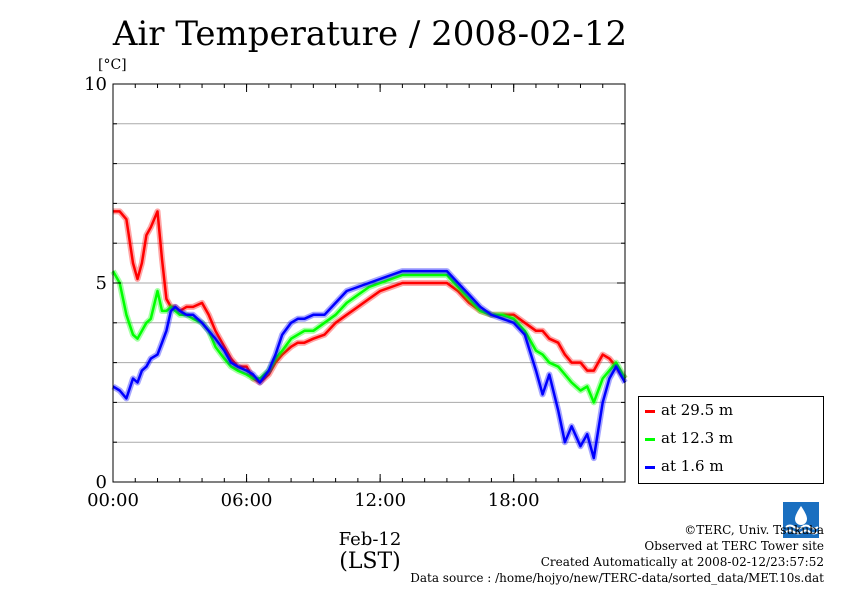 The width and height of the screenshot is (842, 595). I want to click on y-tick-label: 5, so click(101, 283).